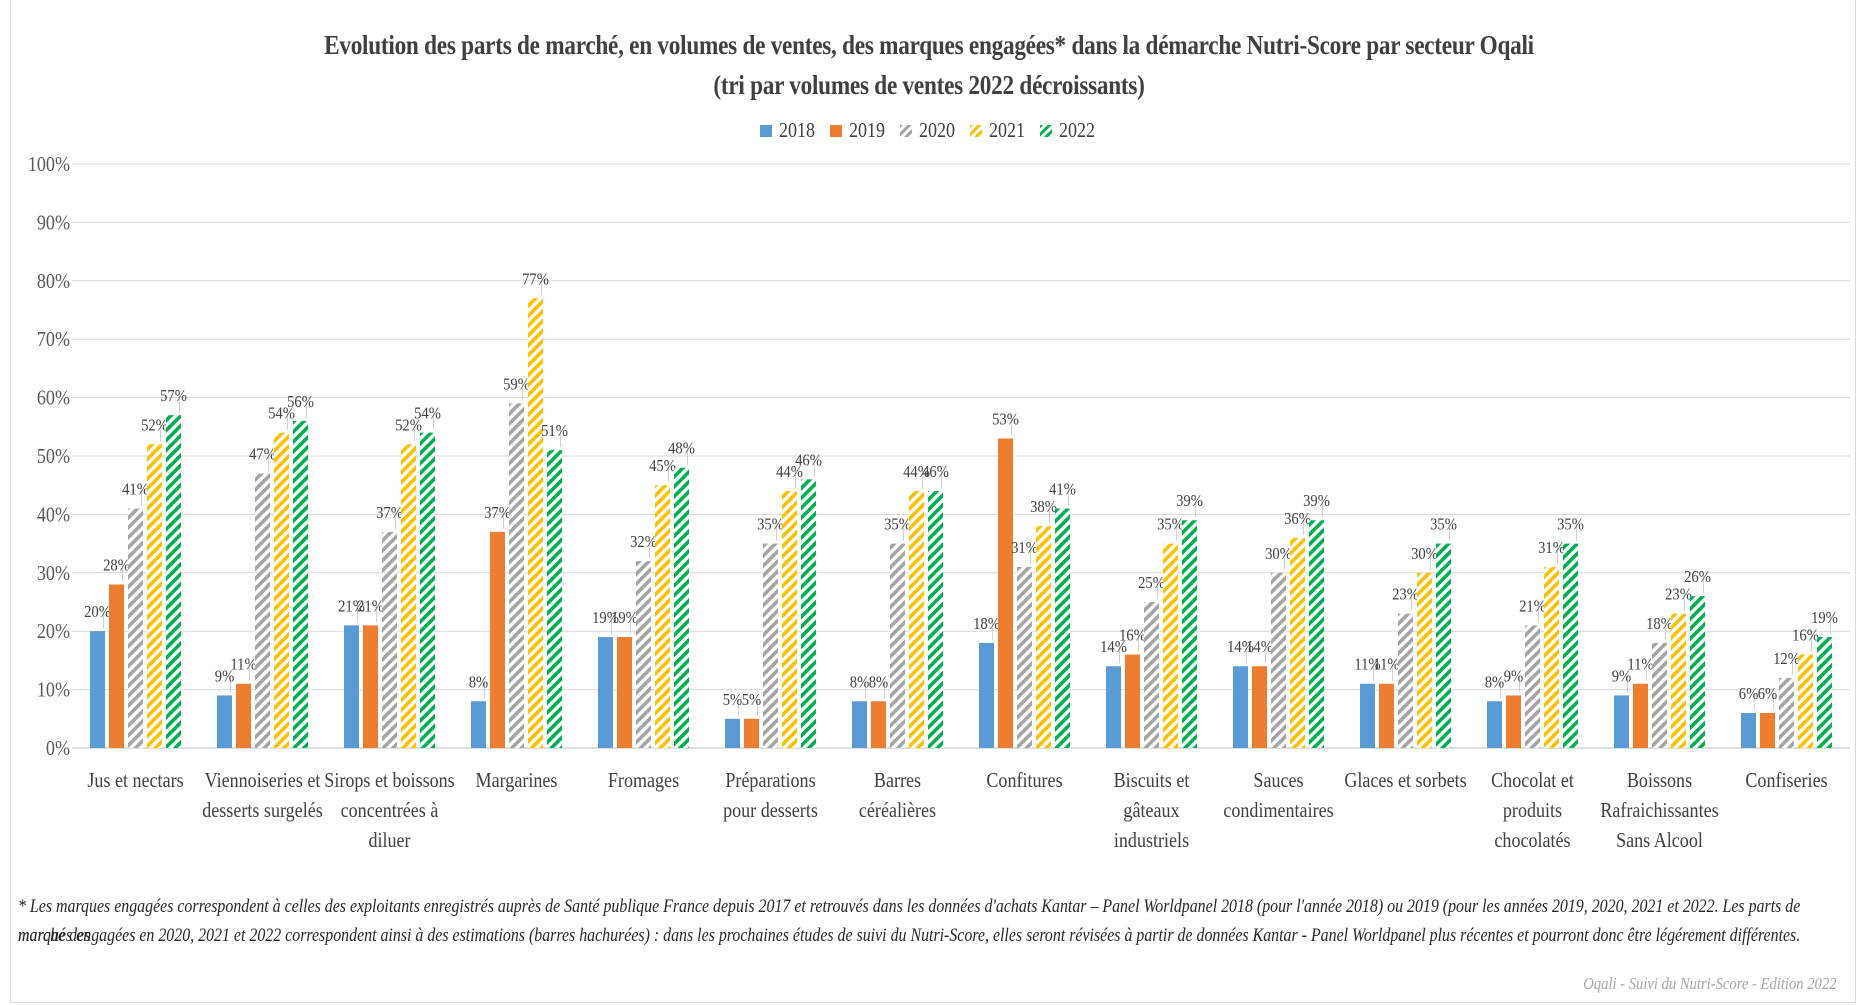 The width and height of the screenshot is (1858, 1005). What do you see at coordinates (1043, 507) in the screenshot?
I see `data-label: 38%` at bounding box center [1043, 507].